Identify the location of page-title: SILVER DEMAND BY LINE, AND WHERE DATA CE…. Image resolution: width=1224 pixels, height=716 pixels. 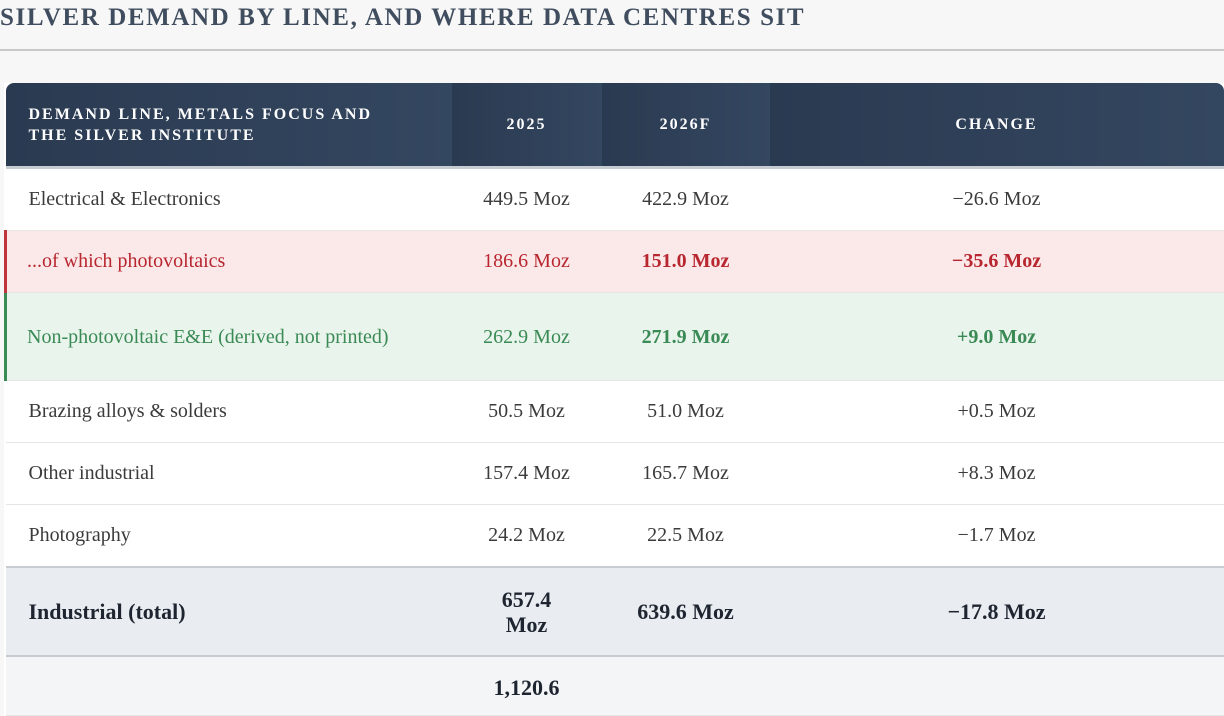
(403, 17).